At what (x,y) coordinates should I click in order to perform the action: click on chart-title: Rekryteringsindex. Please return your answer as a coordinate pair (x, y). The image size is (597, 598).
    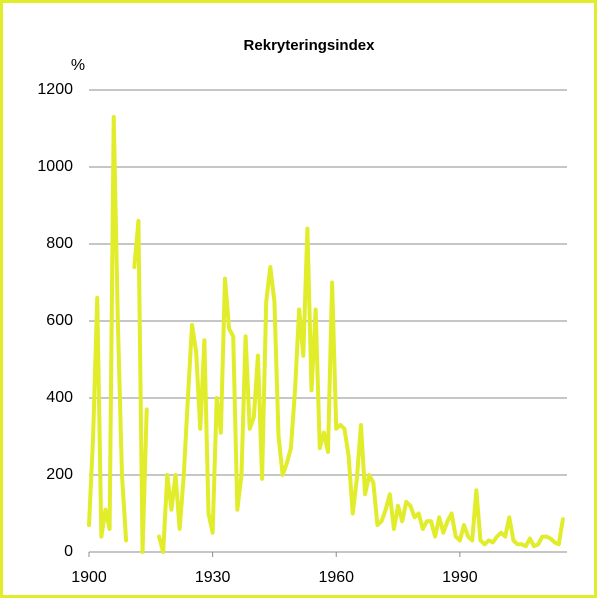
    Looking at the image, I should click on (310, 45).